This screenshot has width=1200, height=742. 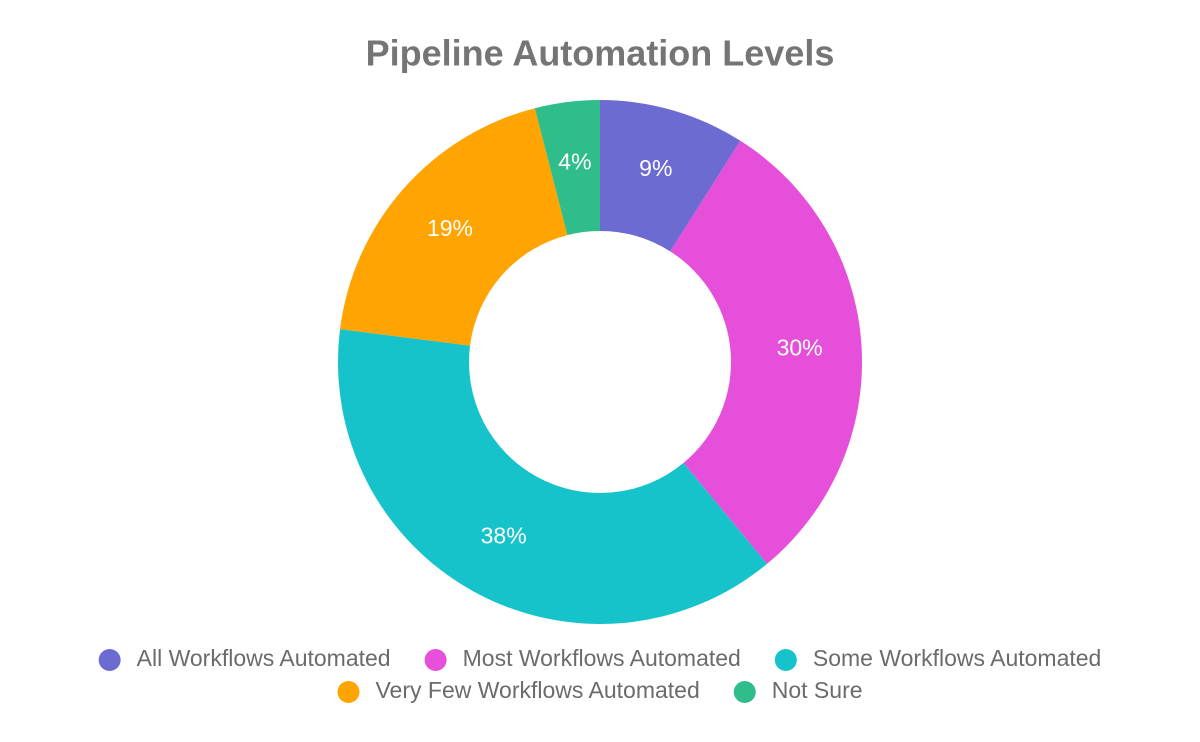 What do you see at coordinates (574, 162) in the screenshot?
I see `slice-label: 4%` at bounding box center [574, 162].